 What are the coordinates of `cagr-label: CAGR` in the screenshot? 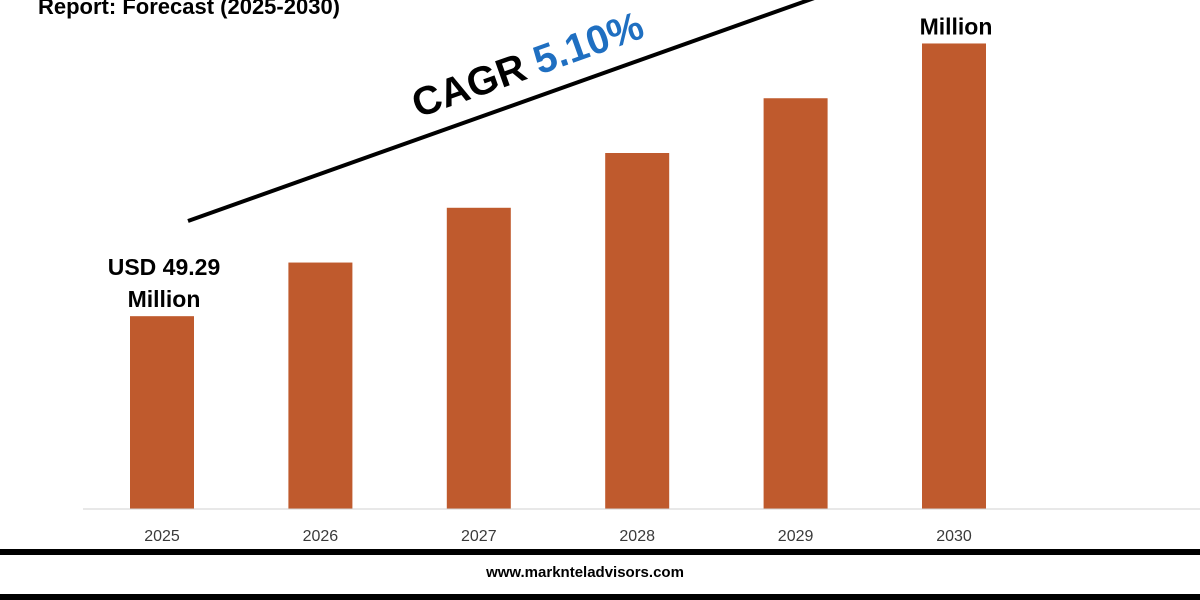 It's located at (474, 84).